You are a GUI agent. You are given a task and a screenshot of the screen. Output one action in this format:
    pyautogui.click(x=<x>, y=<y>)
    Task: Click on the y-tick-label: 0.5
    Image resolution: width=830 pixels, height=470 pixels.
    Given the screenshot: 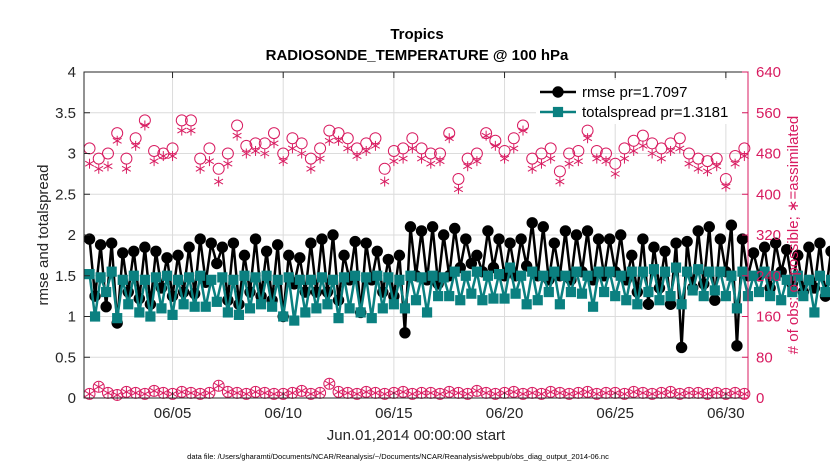 What is the action you would take?
    pyautogui.click(x=65, y=357)
    